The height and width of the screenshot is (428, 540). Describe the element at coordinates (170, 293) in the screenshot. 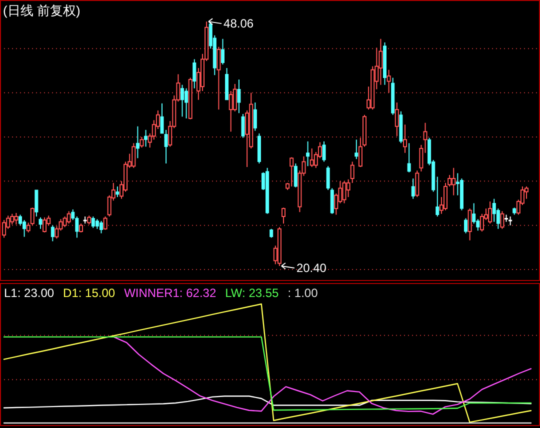

I see `text: WINNER1: 62.32` at that location.